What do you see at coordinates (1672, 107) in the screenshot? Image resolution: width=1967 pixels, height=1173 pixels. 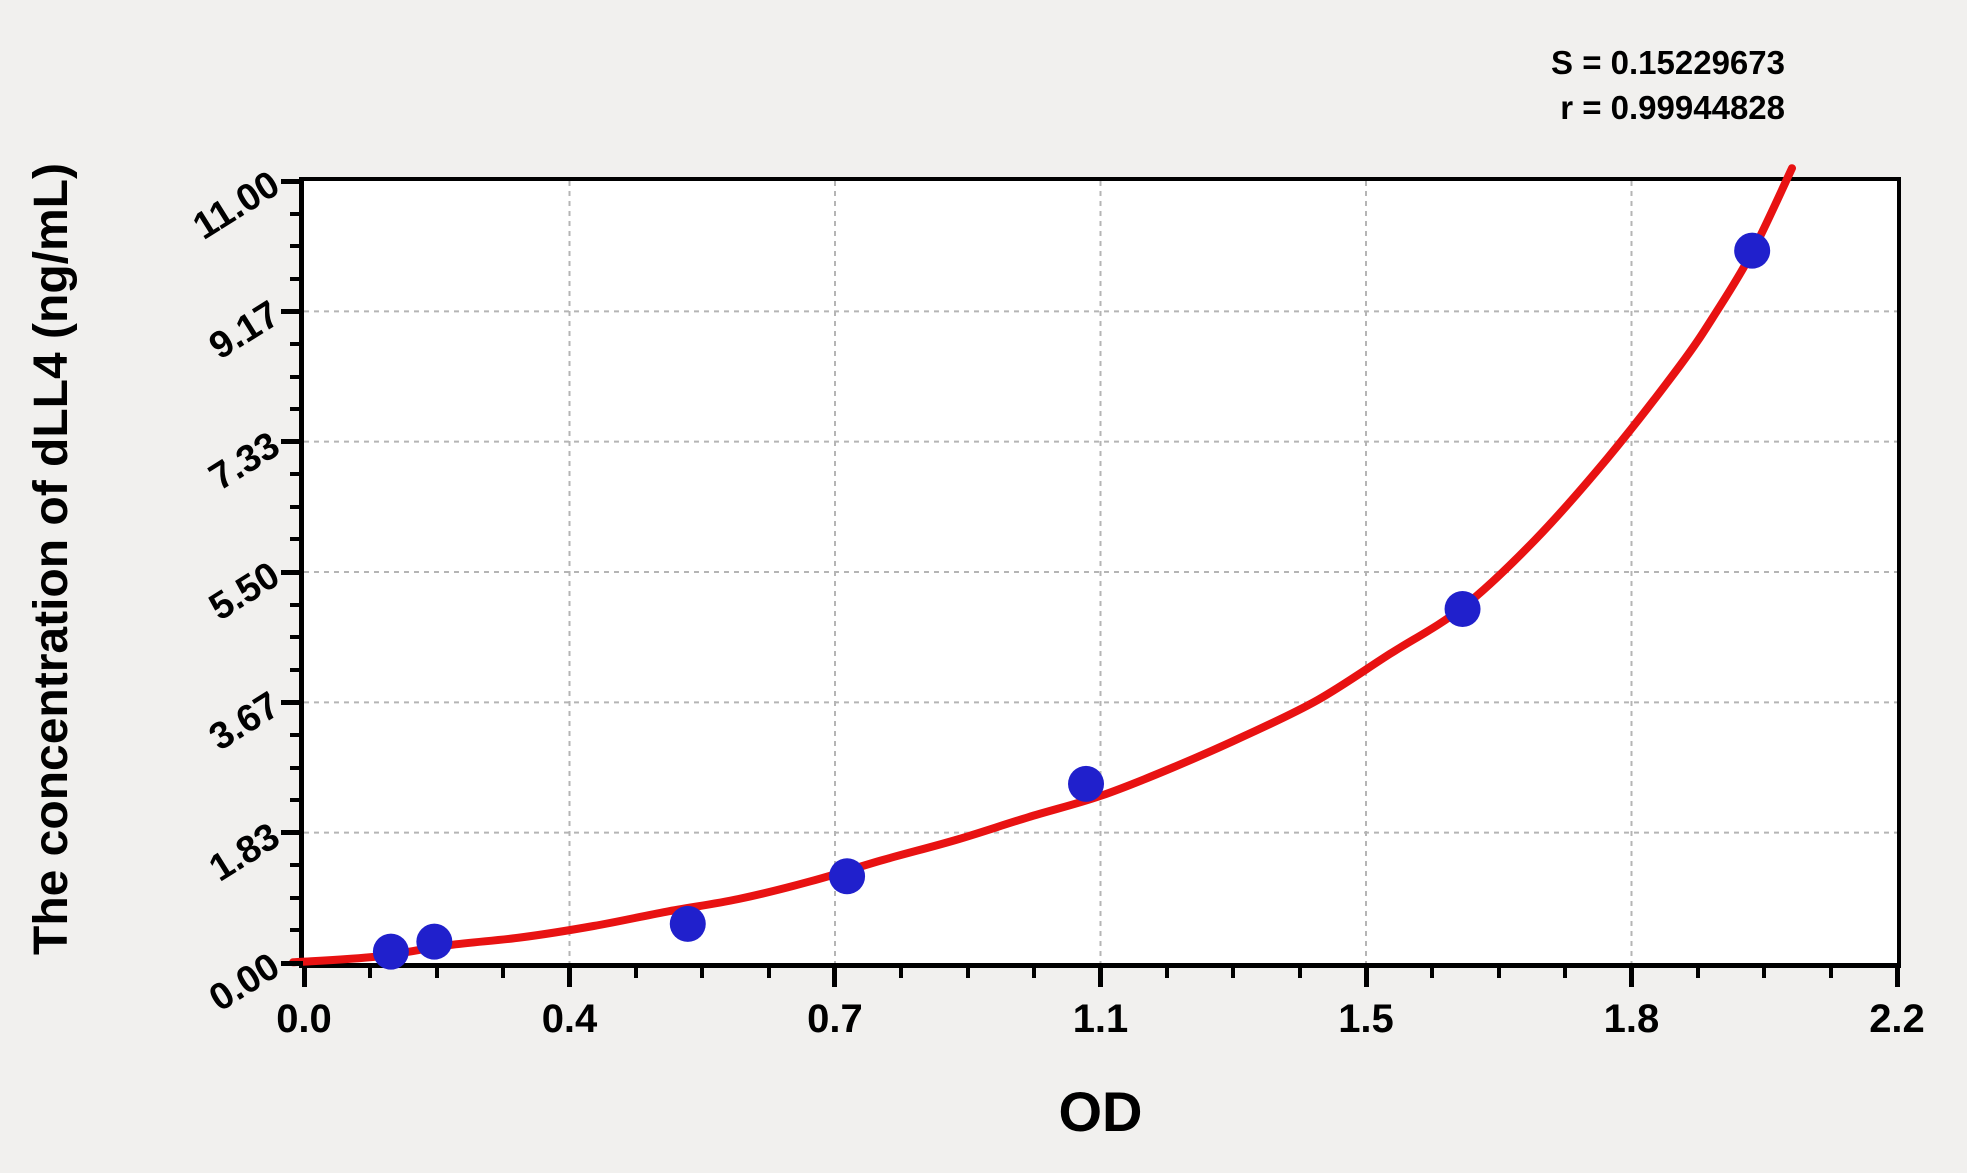 I see `r-value-text: r = 0.99944828` at bounding box center [1672, 107].